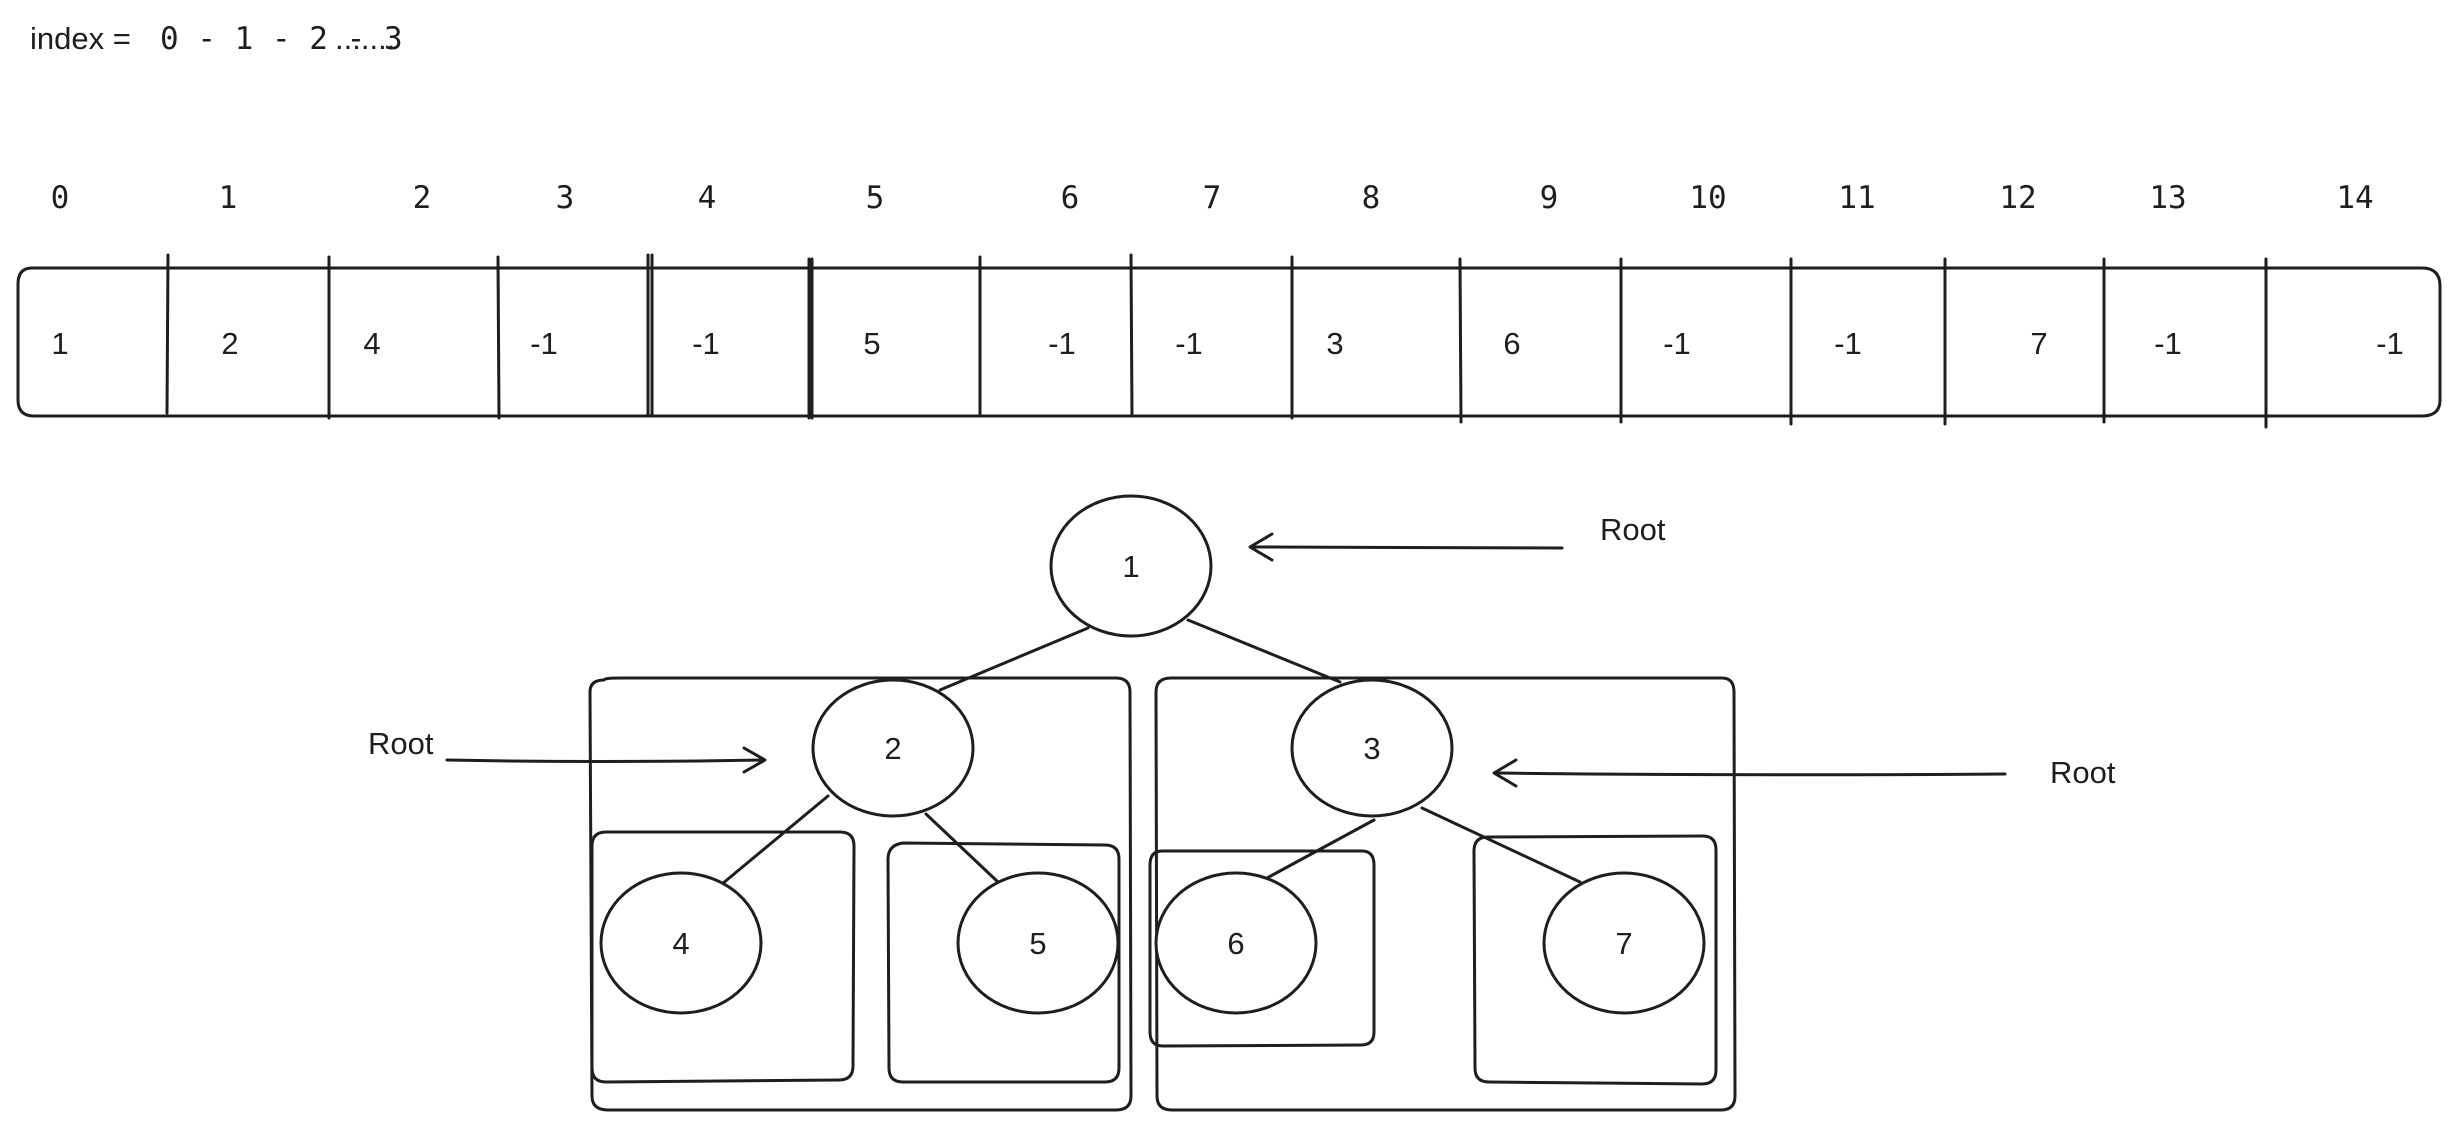 This screenshot has height=1130, width=2459. I want to click on heading-prefix: index =, so click(80, 38).